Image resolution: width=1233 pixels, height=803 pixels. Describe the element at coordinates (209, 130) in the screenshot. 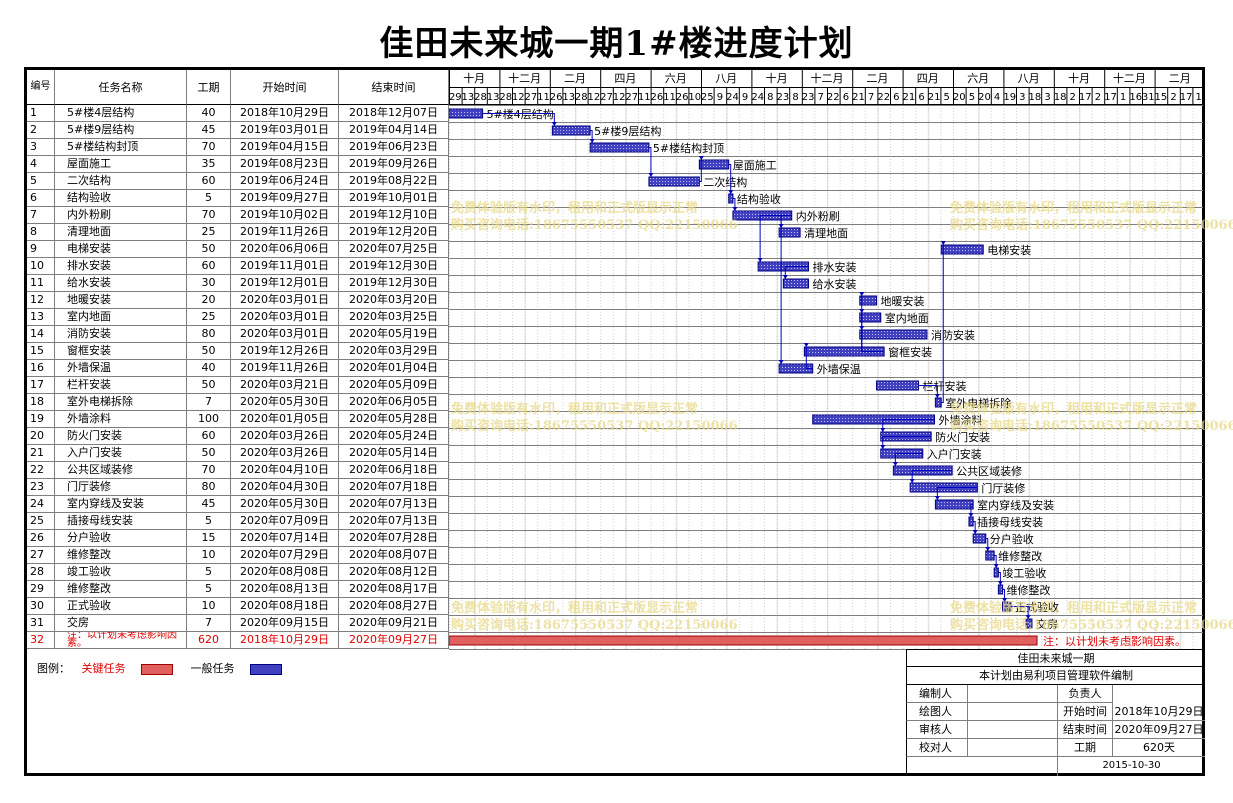

I see `task-duration-cell: 45` at that location.